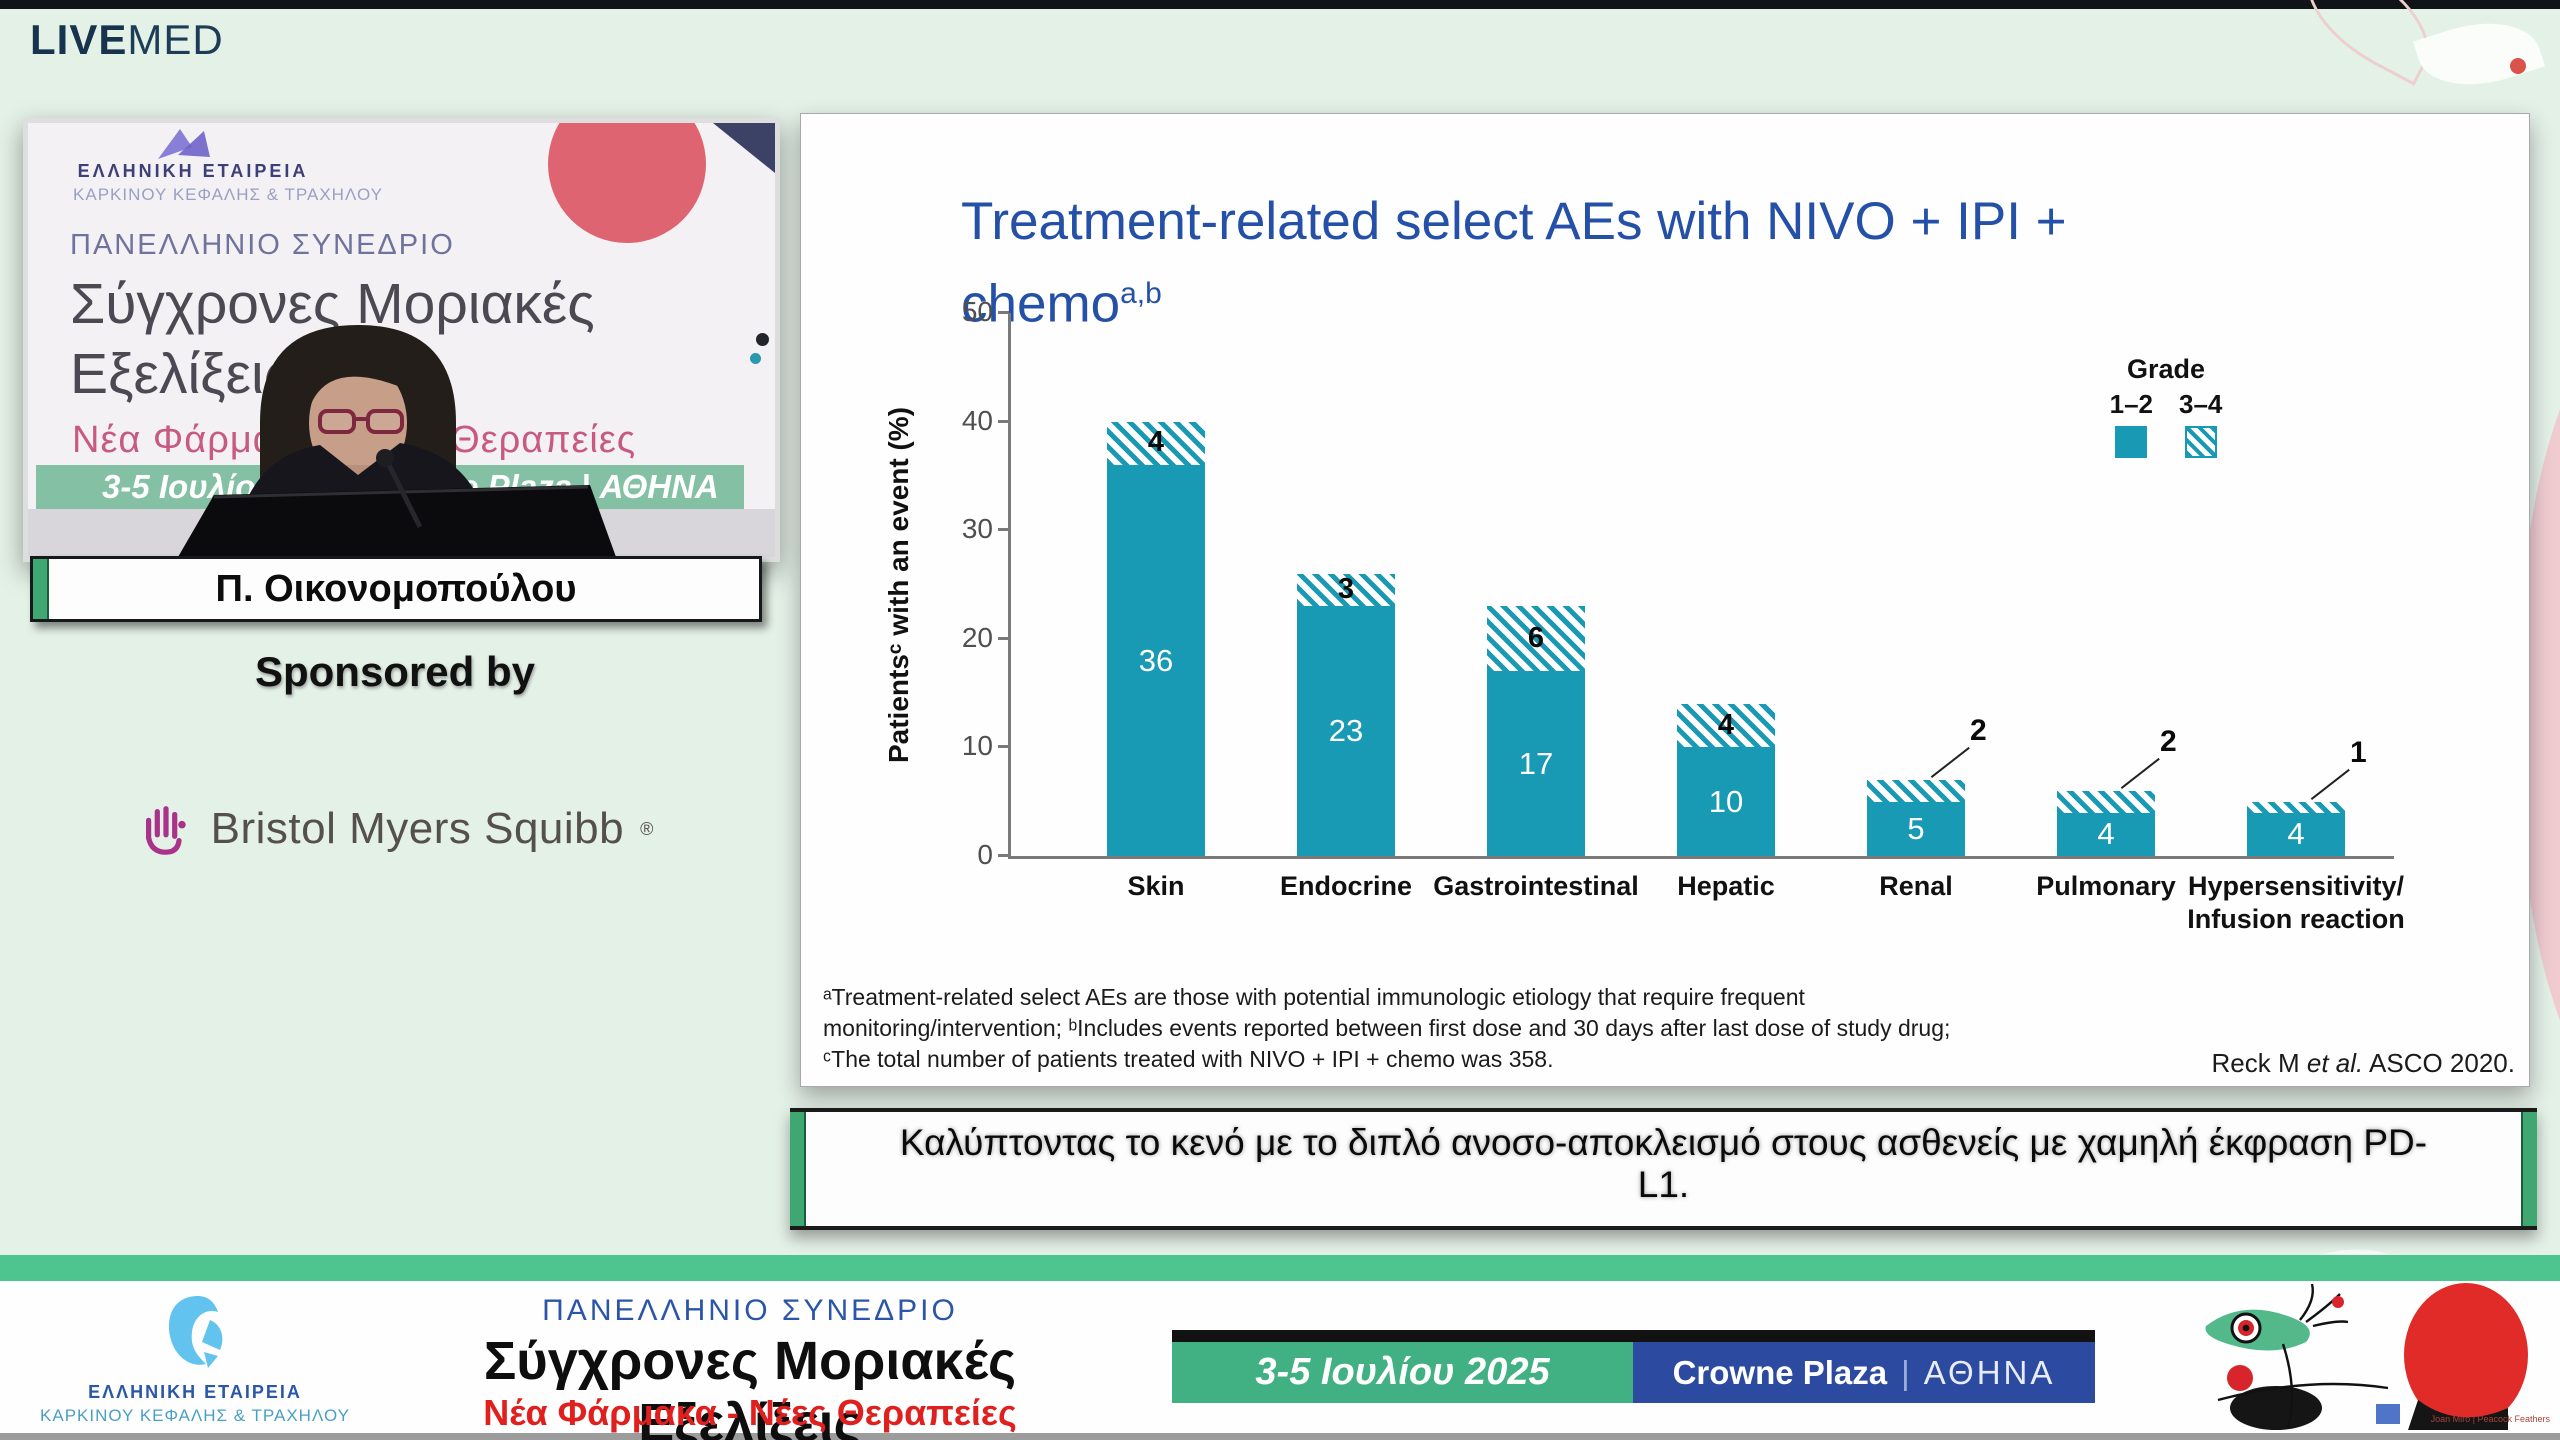 This screenshot has width=2560, height=1440. What do you see at coordinates (165, 830) in the screenshot?
I see `bms-hand-icon` at bounding box center [165, 830].